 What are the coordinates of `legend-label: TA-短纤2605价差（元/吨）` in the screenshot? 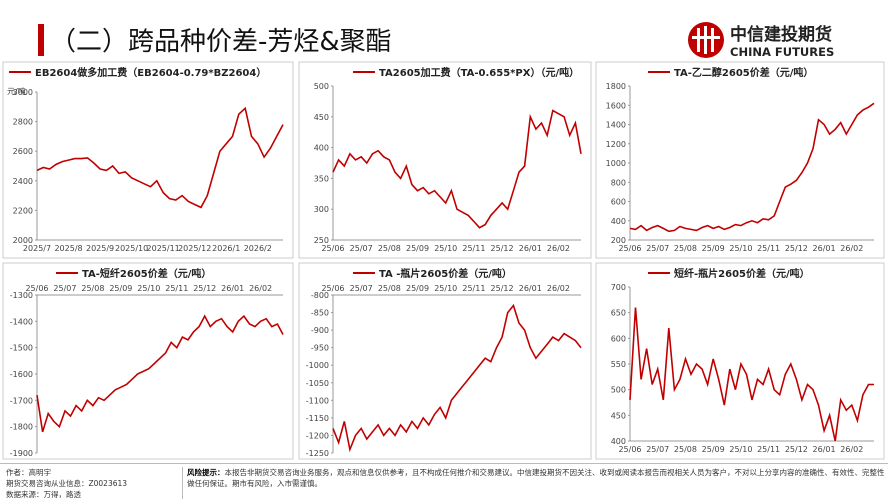 It's located at (146, 273).